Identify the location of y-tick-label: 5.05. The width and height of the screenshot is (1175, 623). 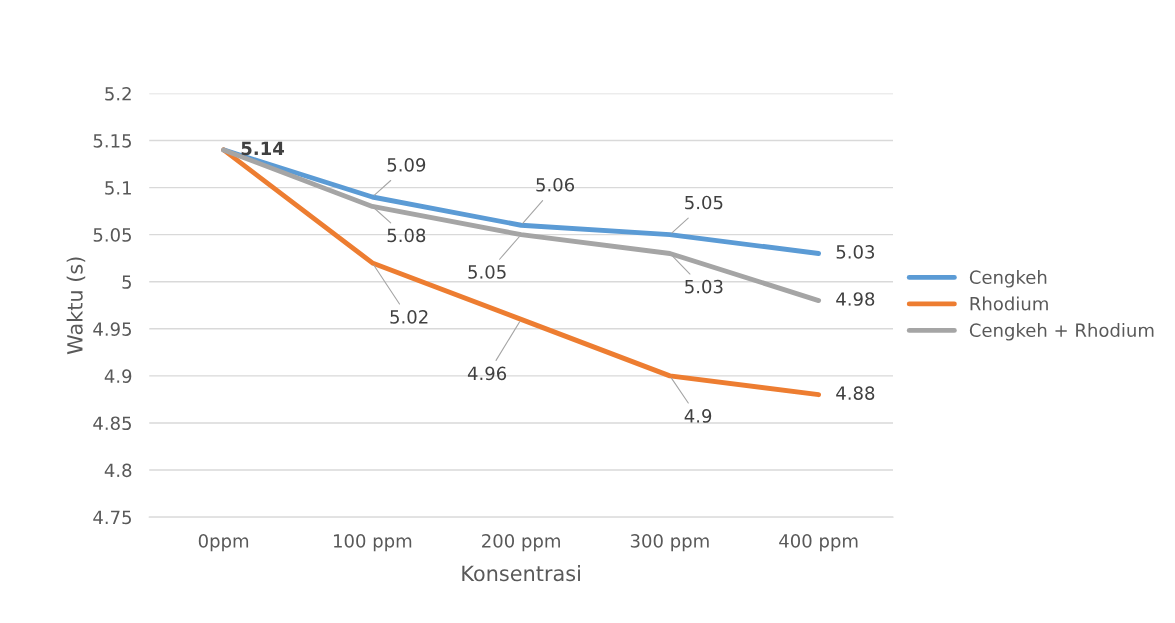
(112, 235).